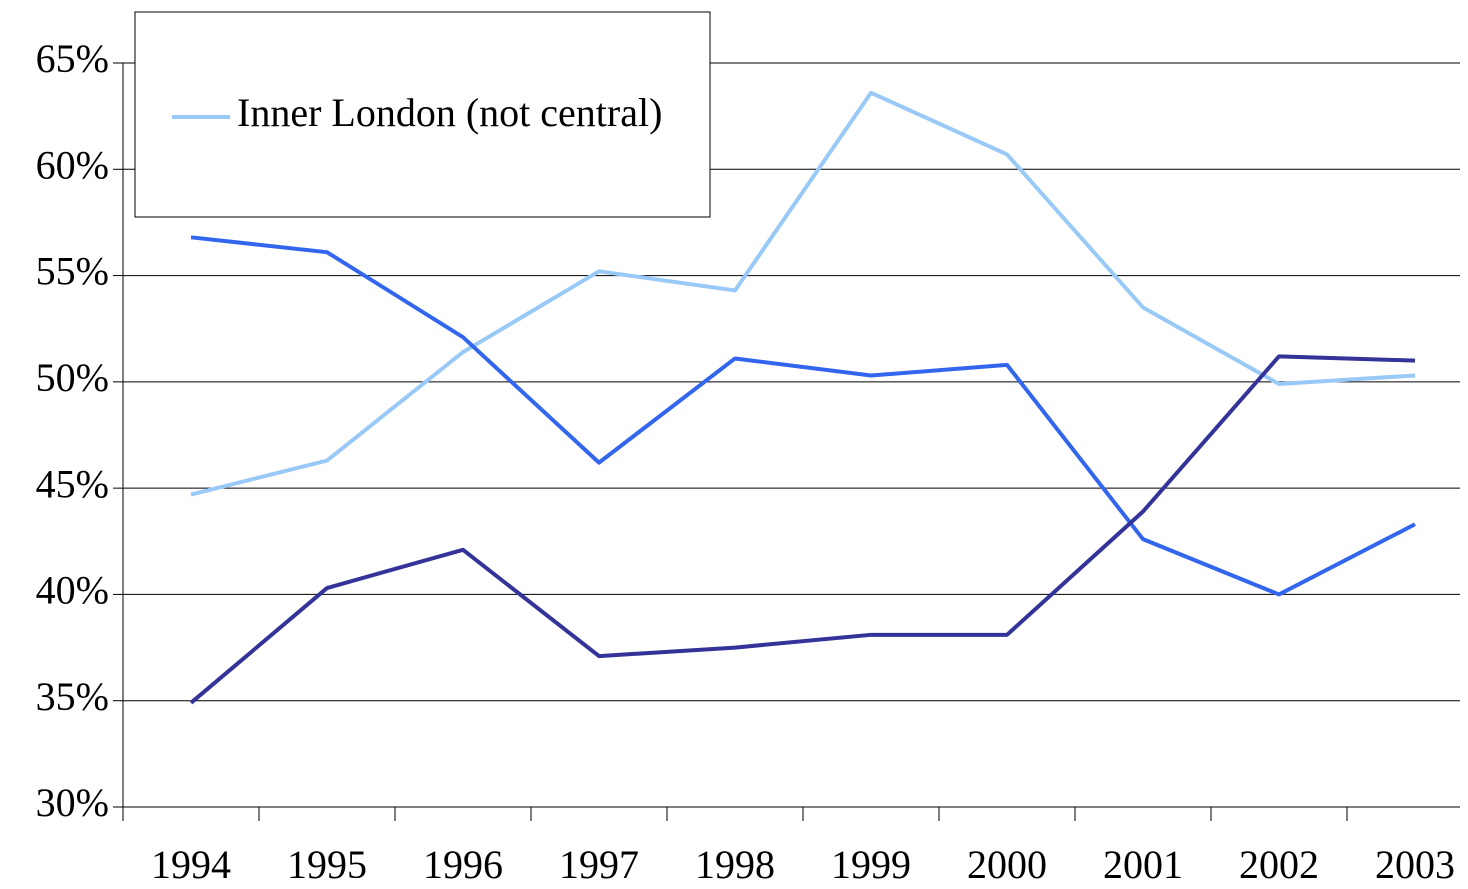 This screenshot has height=889, width=1468. What do you see at coordinates (1143, 864) in the screenshot?
I see `x-tick-label: 2001` at bounding box center [1143, 864].